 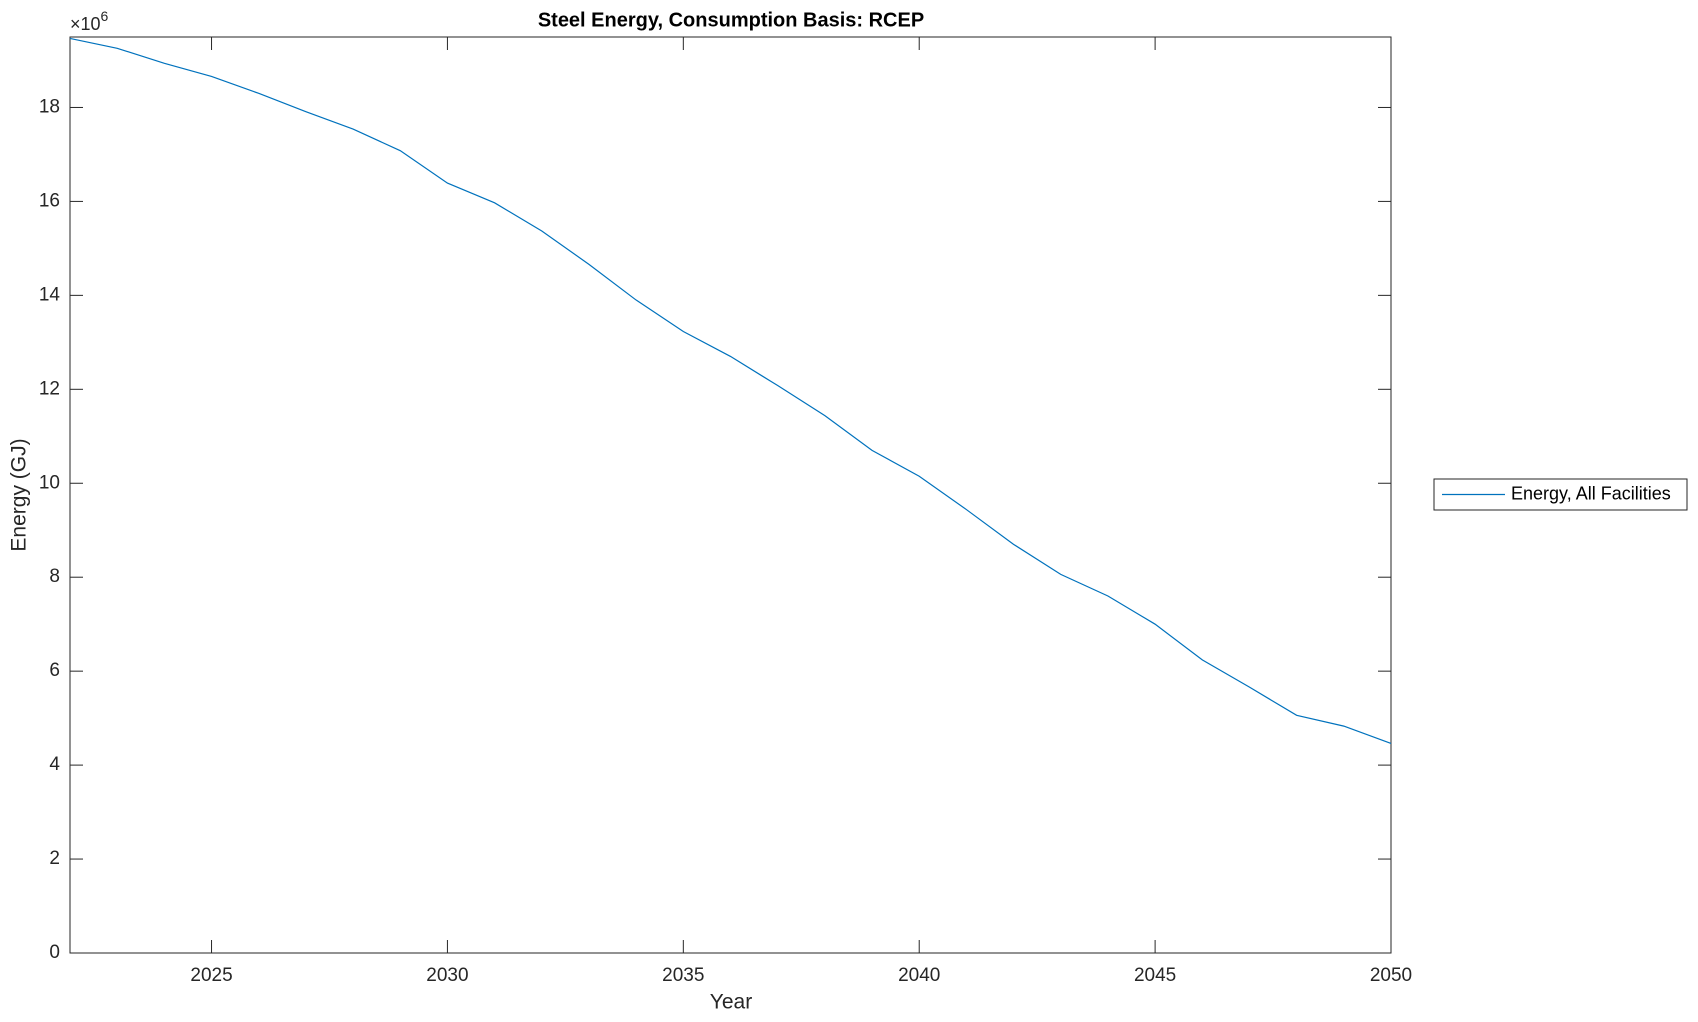 What do you see at coordinates (54, 858) in the screenshot?
I see `y-tick-label: 2` at bounding box center [54, 858].